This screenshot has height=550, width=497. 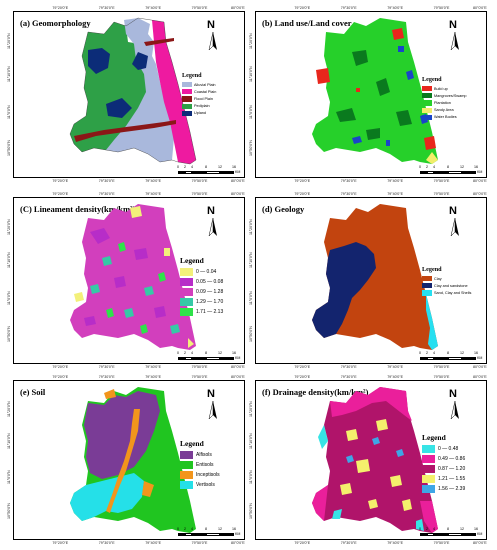 I want to click on legend-label: 0.87 — 1.20, so click(x=452, y=469).